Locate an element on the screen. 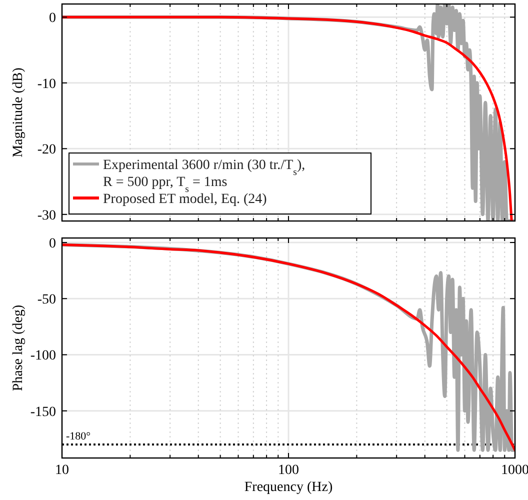  y-axis-title: Phase lag (deg) is located at coordinates (18, 348).